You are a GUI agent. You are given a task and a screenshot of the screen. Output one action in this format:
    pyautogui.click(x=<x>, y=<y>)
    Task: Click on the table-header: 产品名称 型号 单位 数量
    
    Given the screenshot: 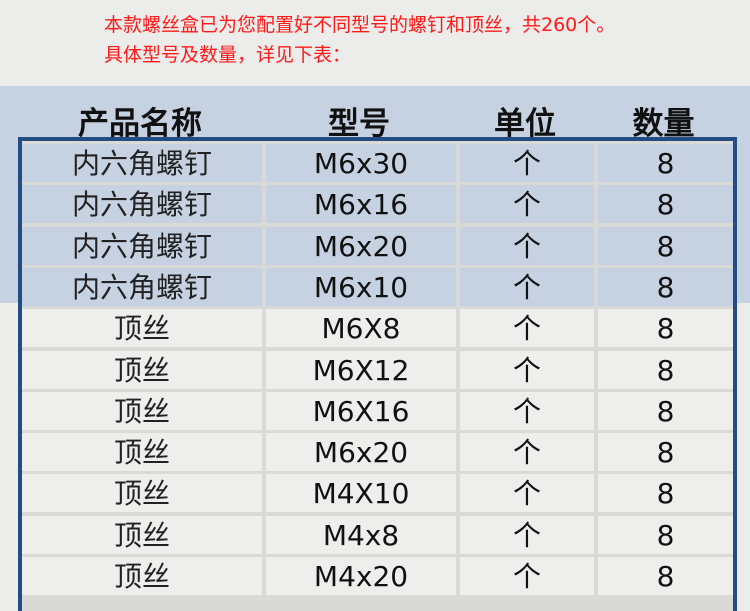 What is the action you would take?
    pyautogui.click(x=375, y=120)
    